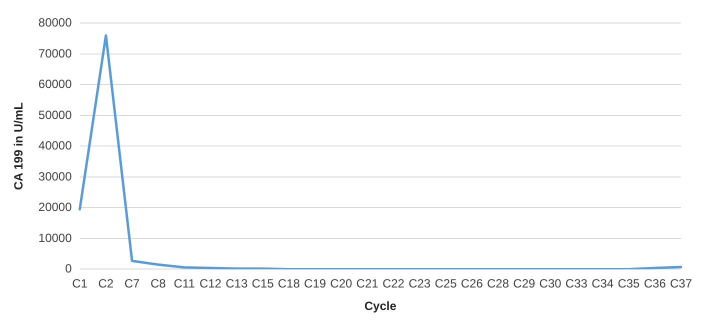  What do you see at coordinates (419, 283) in the screenshot?
I see `x-tick-label: C23` at bounding box center [419, 283].